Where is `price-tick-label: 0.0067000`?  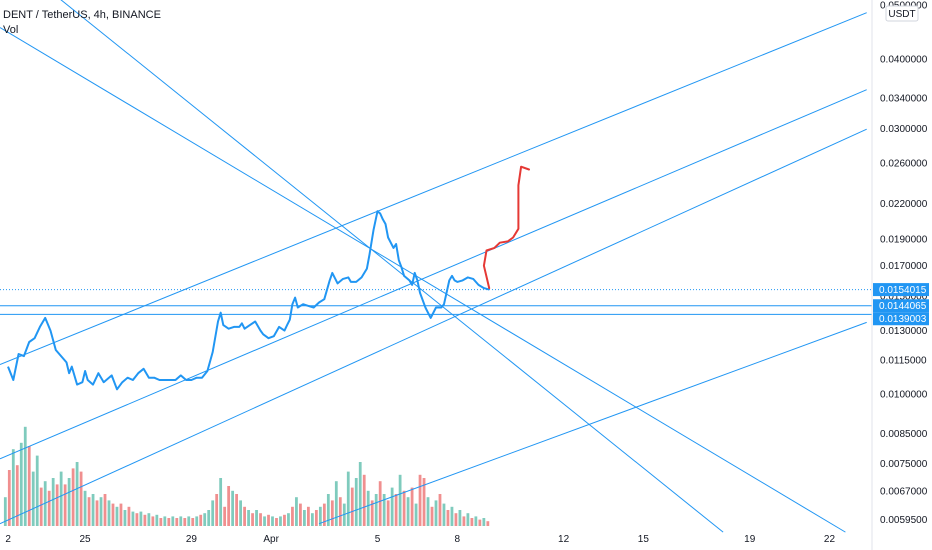 price-tick-label: 0.0067000 is located at coordinates (904, 491).